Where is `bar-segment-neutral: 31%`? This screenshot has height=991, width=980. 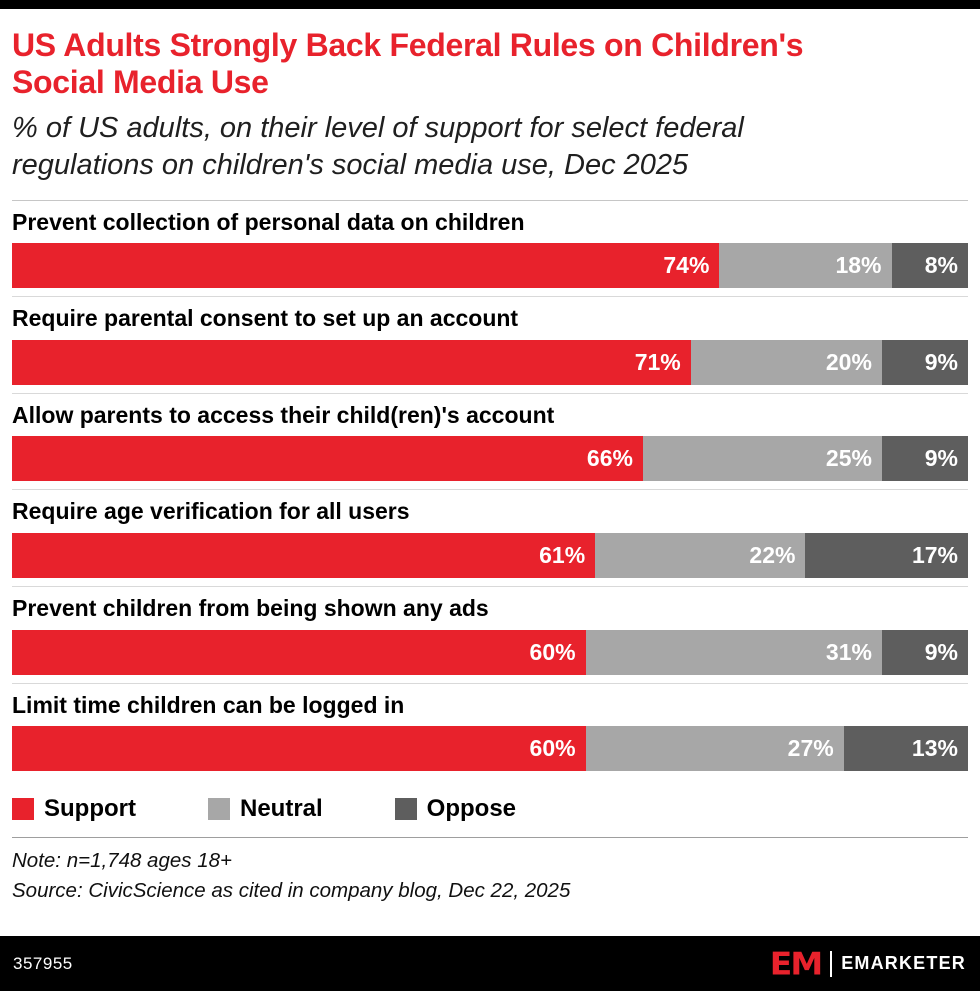 bar-segment-neutral: 31% is located at coordinates (733, 652).